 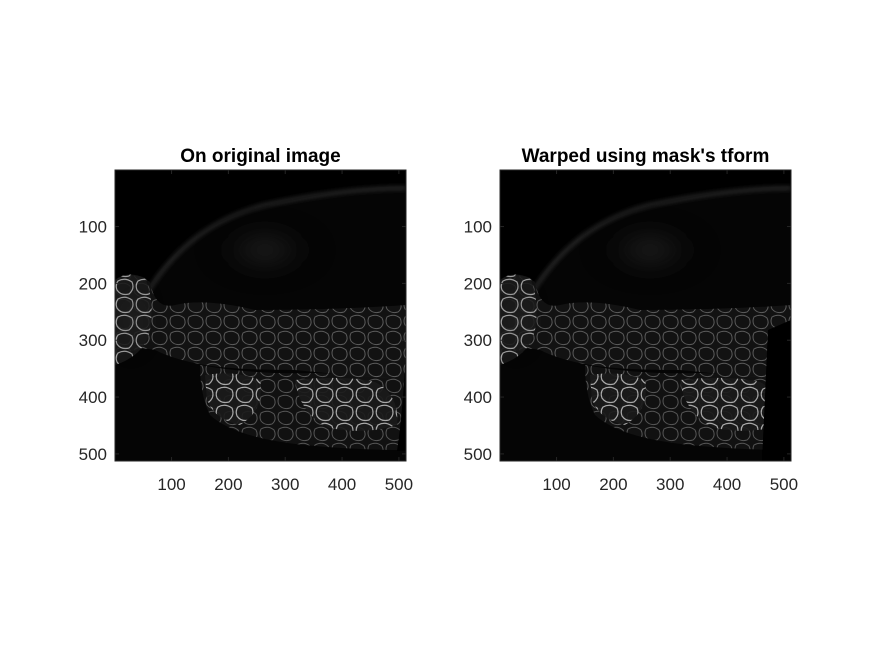 I want to click on right-y-ticks: 100 200 300 400 500, so click(x=627, y=341).